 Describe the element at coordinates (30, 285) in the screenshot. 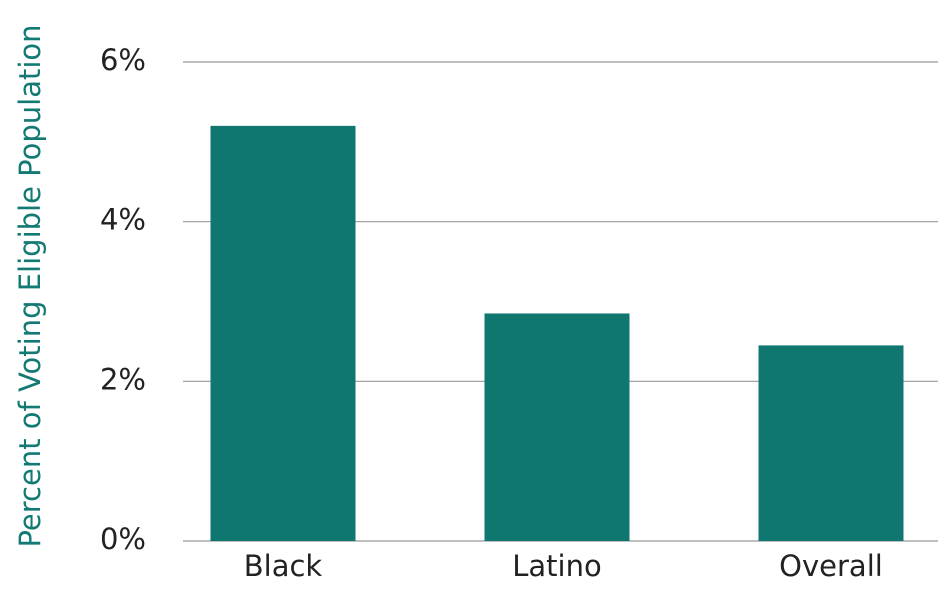

I see `y-axis-label: Percent of Voting Eligible Population` at that location.